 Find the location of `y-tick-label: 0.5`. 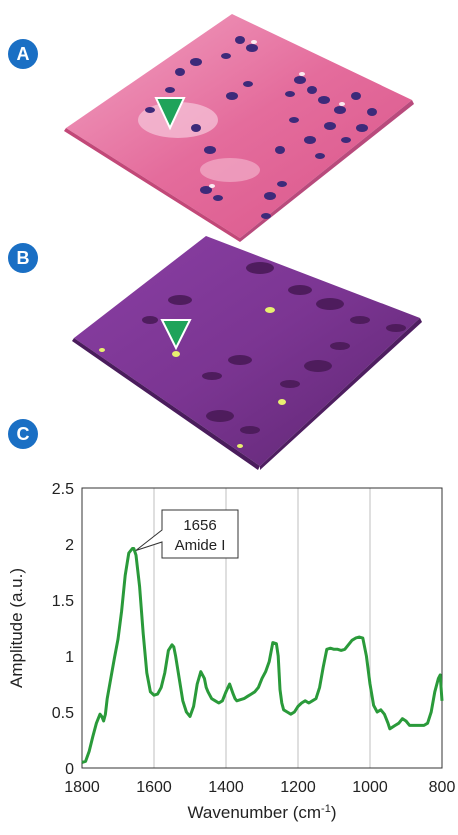

y-tick-label: 0.5 is located at coordinates (63, 713).